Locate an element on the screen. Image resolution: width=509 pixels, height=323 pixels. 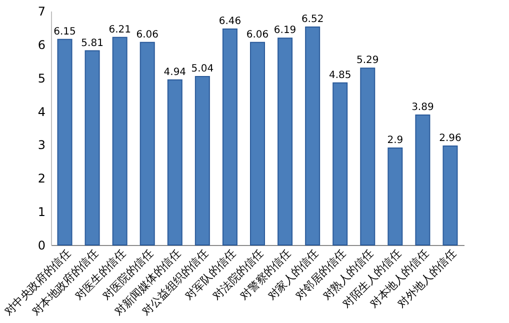
y-tick-label: 1 is located at coordinates (42, 212).